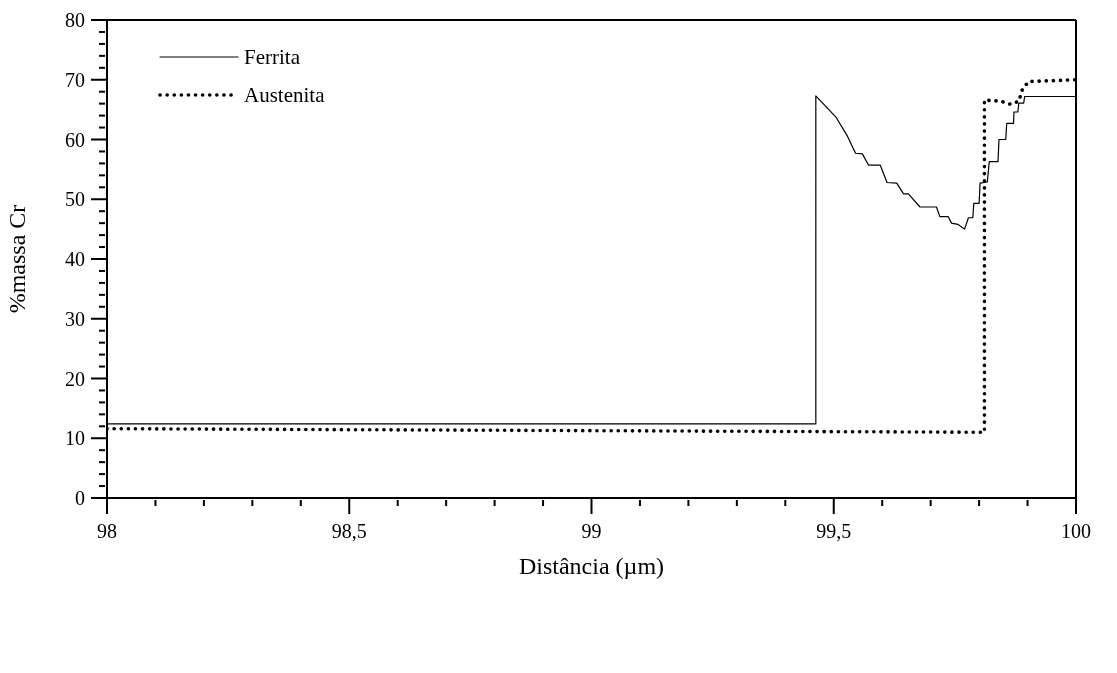  Describe the element at coordinates (75, 438) in the screenshot. I see `y-tick-label: 10` at that location.